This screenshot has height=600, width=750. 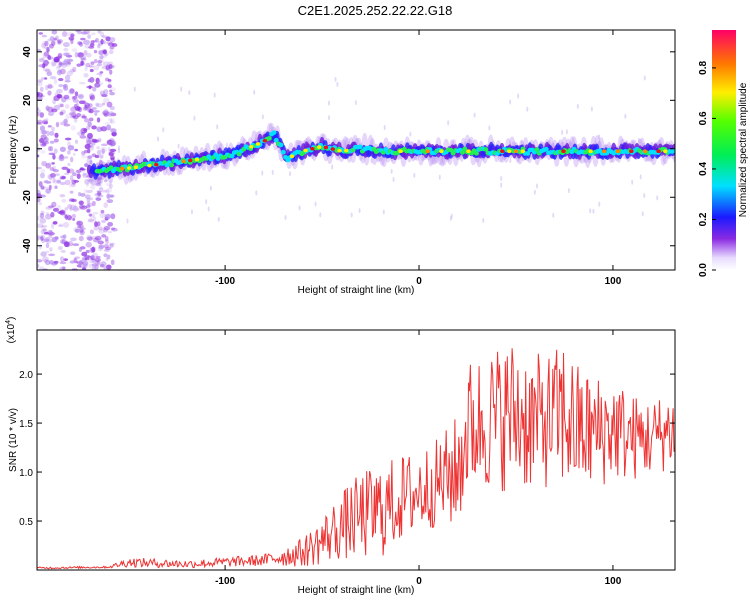 What do you see at coordinates (356, 590) in the screenshot?
I see `bottom-x-axis-label: Height of straight line (km)` at bounding box center [356, 590].